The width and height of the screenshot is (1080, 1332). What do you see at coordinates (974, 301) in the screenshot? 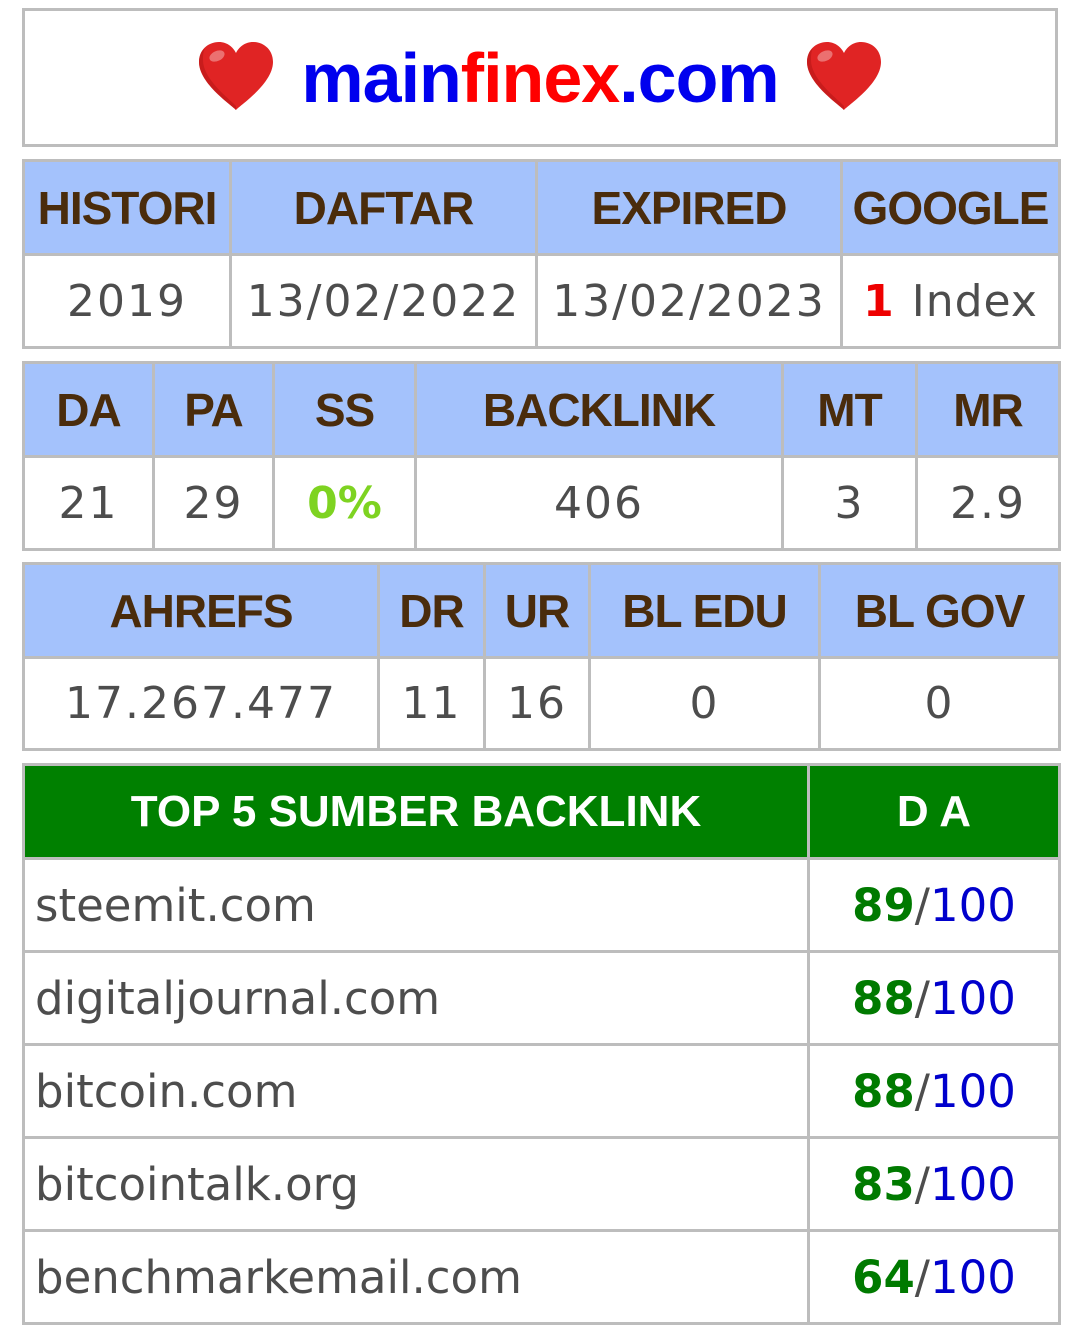
I see `google-index-label: Index` at bounding box center [974, 301].